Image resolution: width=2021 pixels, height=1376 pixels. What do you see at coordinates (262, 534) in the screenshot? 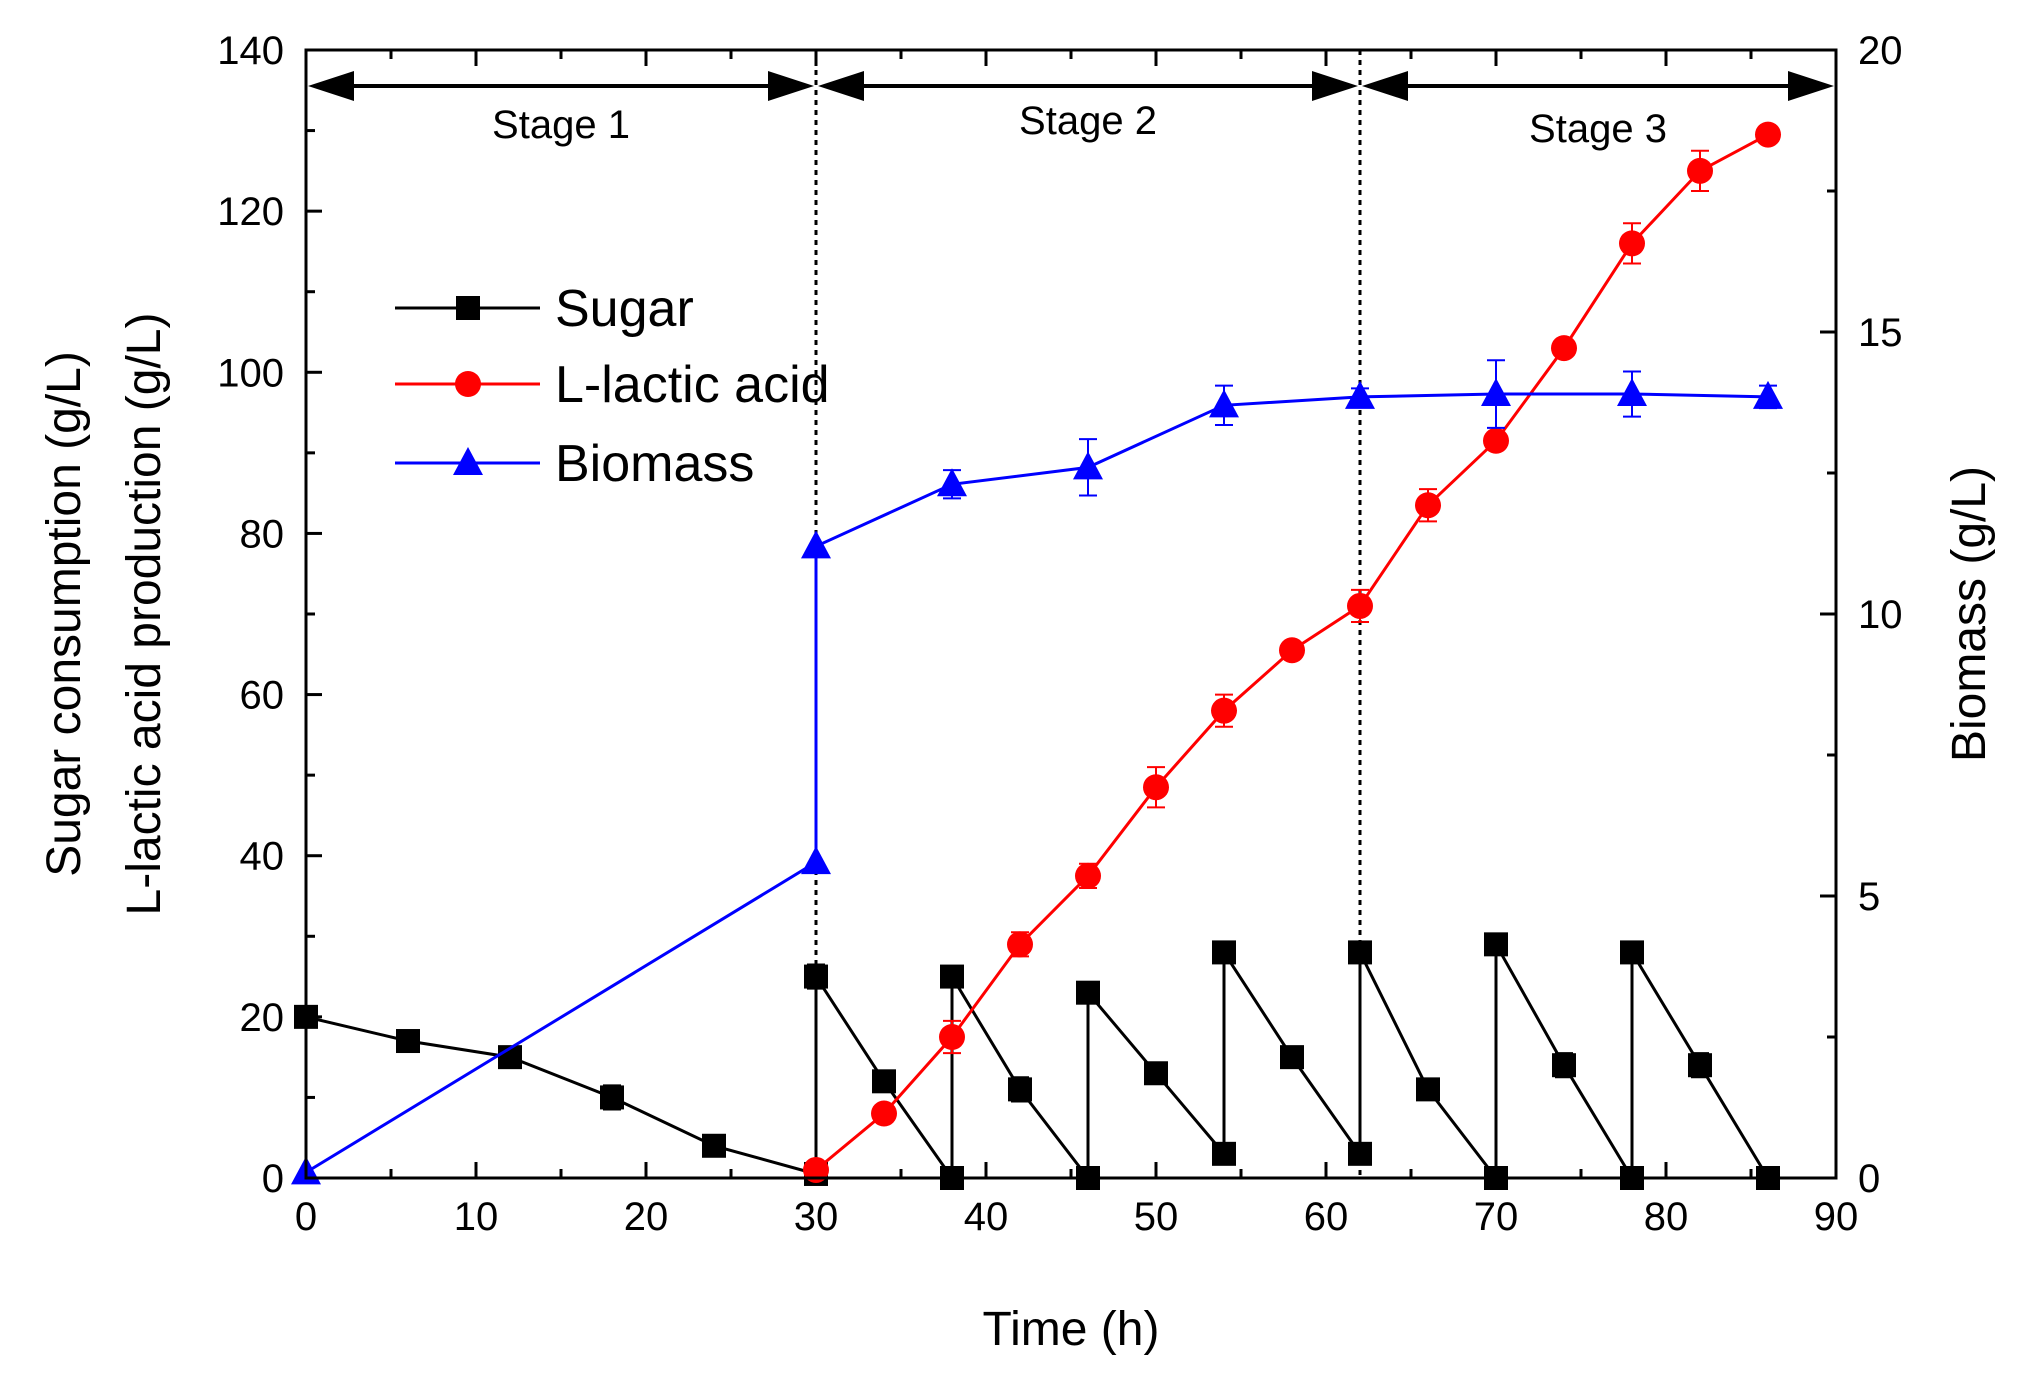
I see `y-left-tick-label: 80` at bounding box center [262, 534].